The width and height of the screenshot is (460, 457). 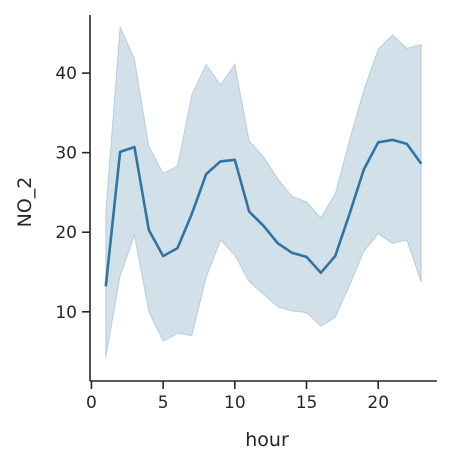 What do you see at coordinates (25, 202) in the screenshot?
I see `y-axis-label: NO_2` at bounding box center [25, 202].